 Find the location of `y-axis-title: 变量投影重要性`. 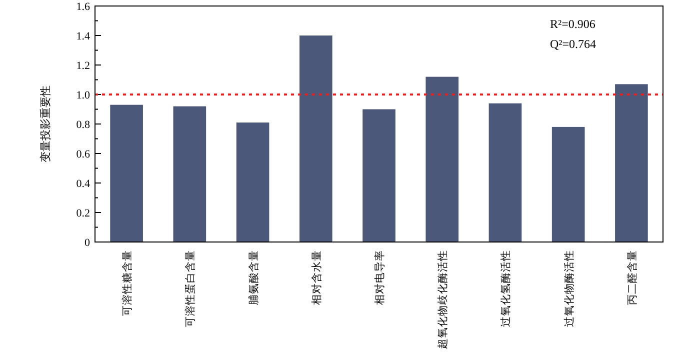

y-axis-title: 变量投影重要性 is located at coordinates (45, 124).